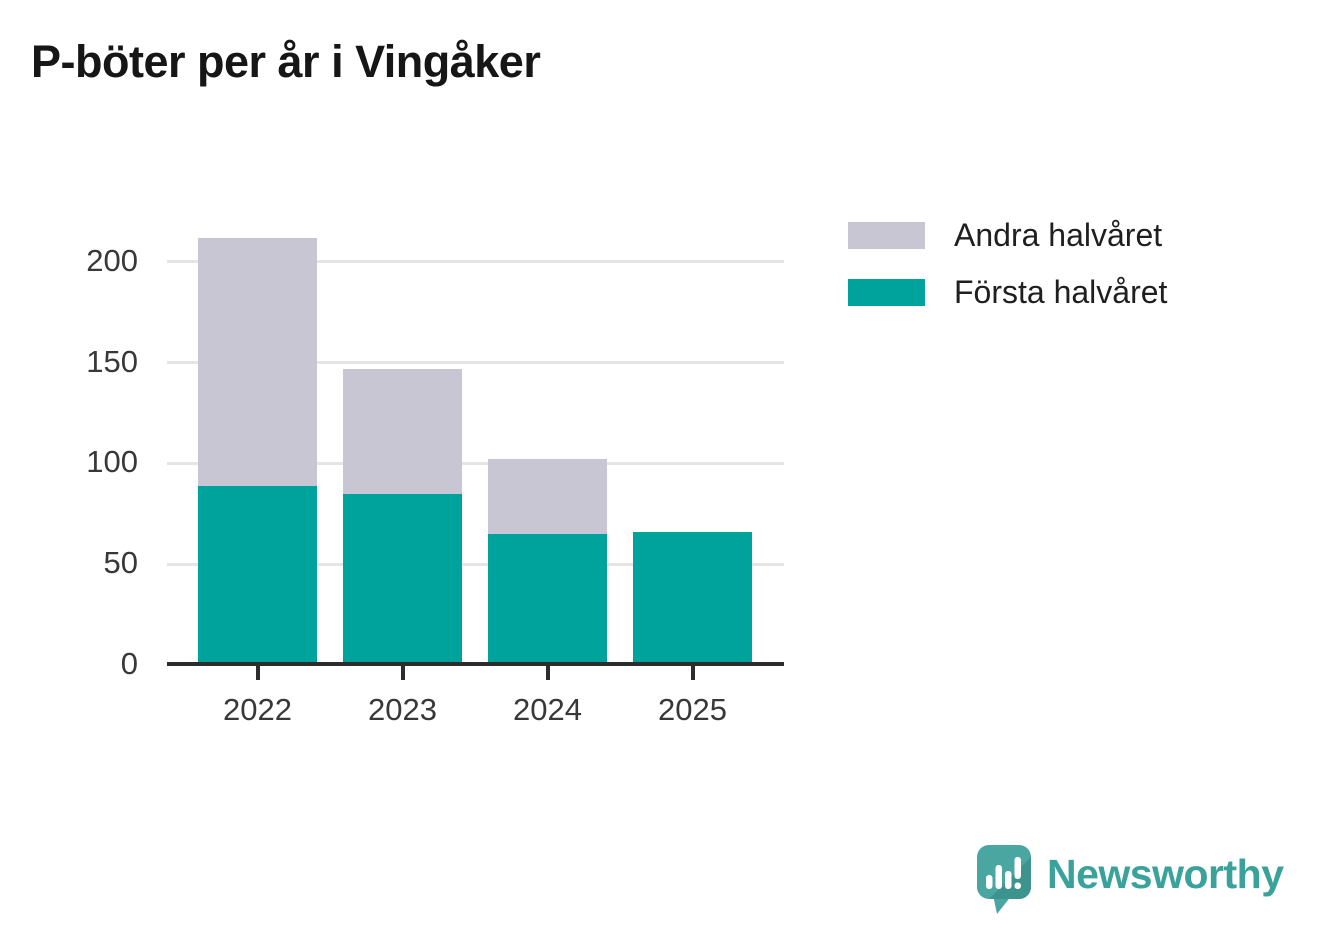  Describe the element at coordinates (286, 61) in the screenshot. I see `chart-title: P-böter per år i Vingåker` at that location.